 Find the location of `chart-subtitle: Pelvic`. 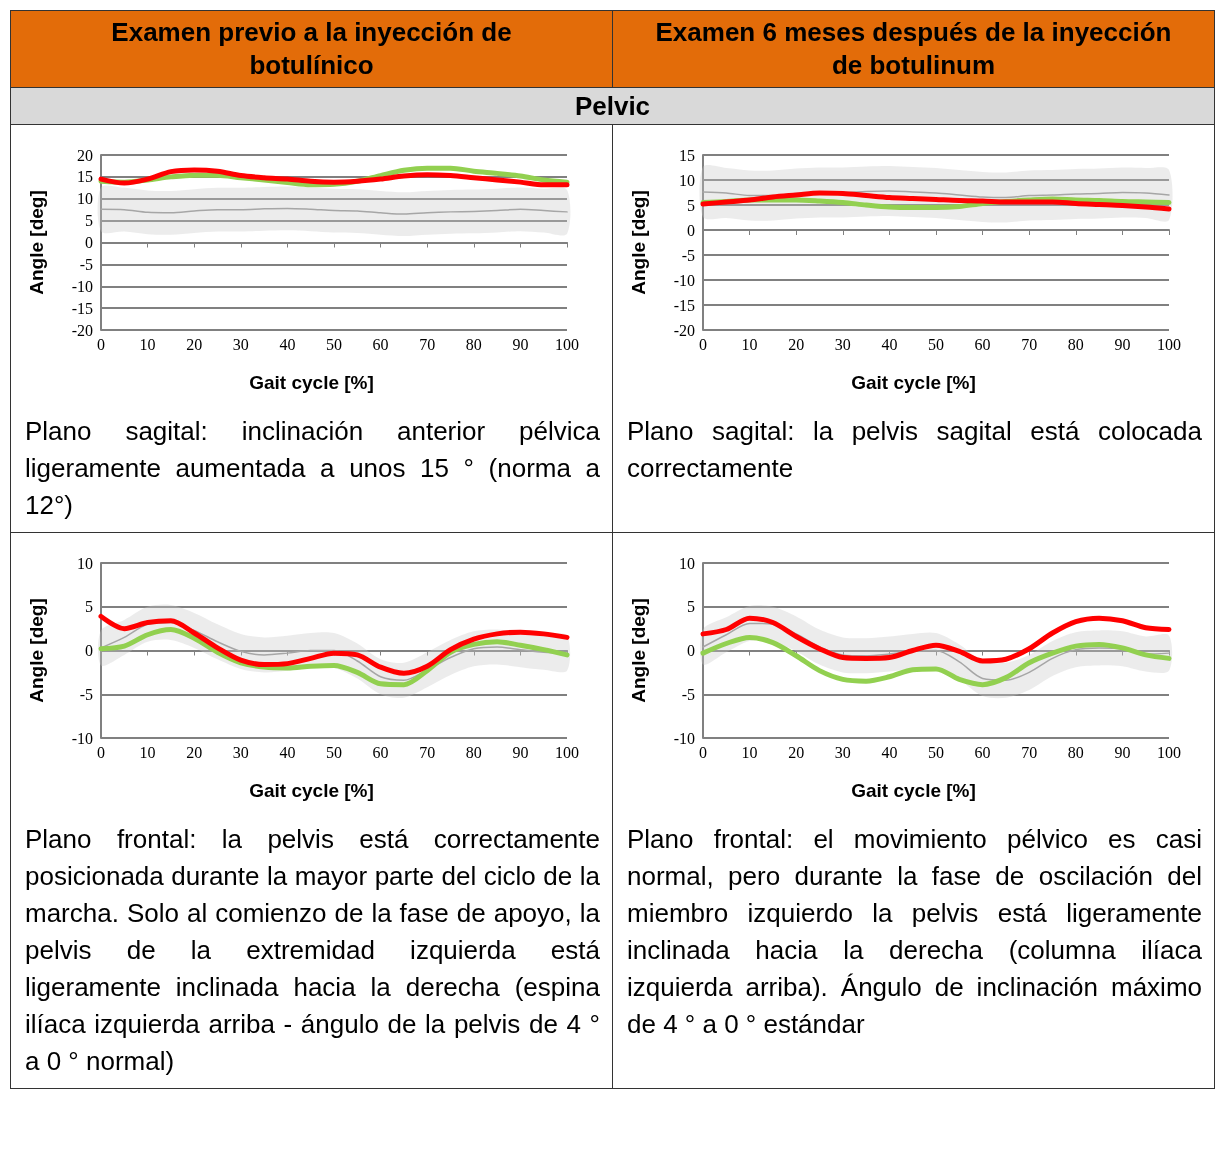

chart-subtitle: Pelvic is located at coordinates (612, 106).